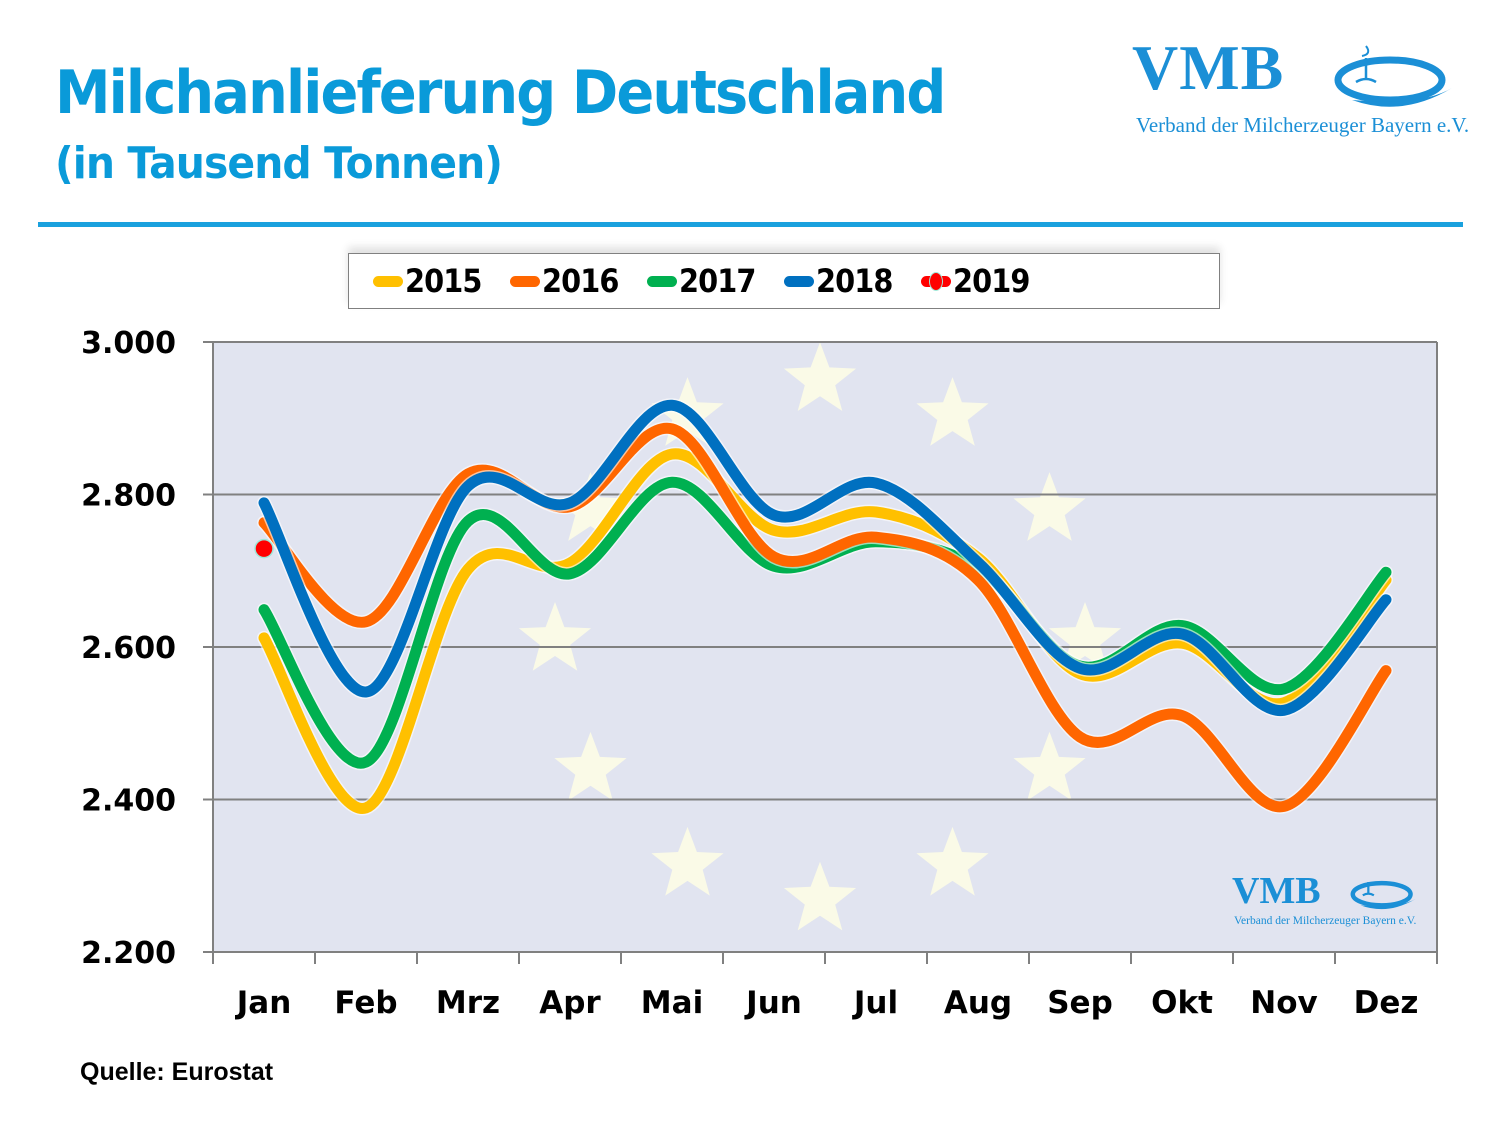 The height and width of the screenshot is (1125, 1500). I want to click on x-tick-label: Mrz, so click(468, 1003).